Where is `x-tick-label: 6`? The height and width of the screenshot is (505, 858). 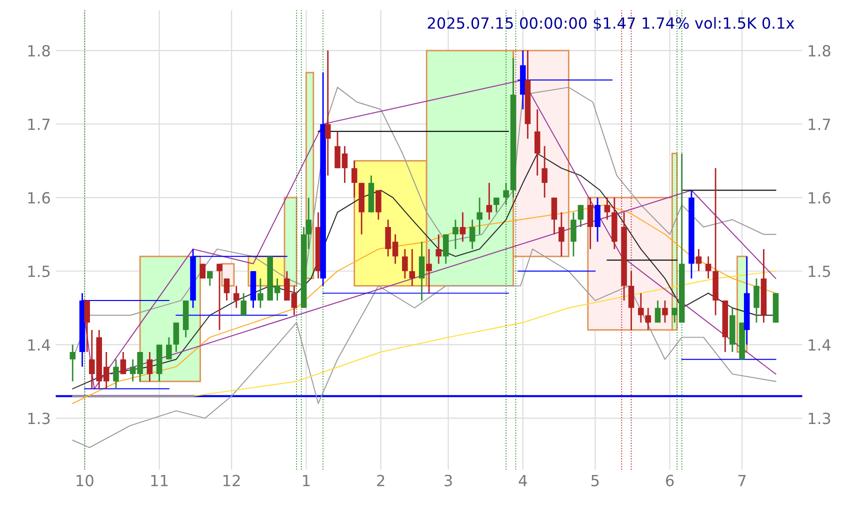
x-tick-label: 6 is located at coordinates (670, 480).